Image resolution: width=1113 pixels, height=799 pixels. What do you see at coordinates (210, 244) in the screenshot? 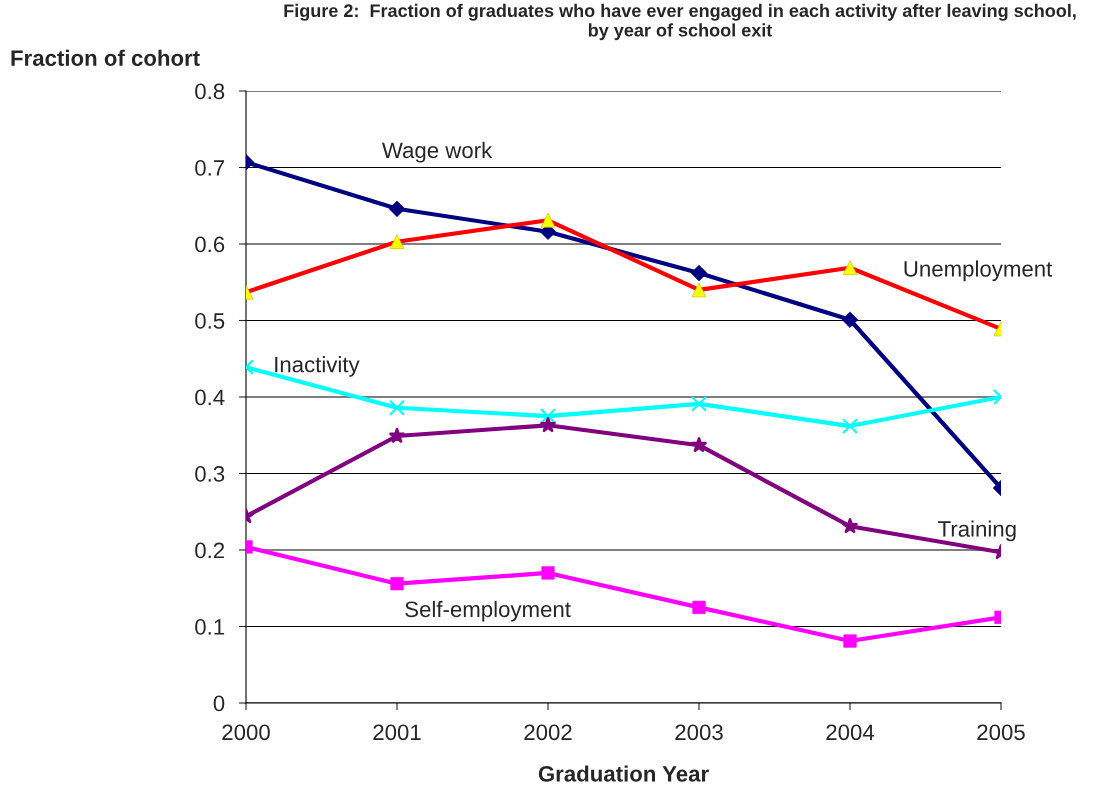
I see `y-tick-label: 0.6` at bounding box center [210, 244].